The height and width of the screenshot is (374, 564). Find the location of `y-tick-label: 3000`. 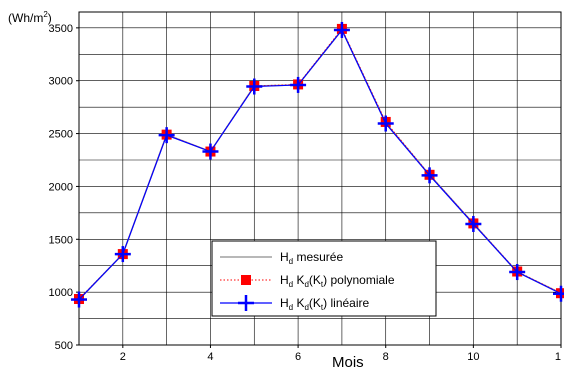

y-tick-label: 3000 is located at coordinates (61, 82).